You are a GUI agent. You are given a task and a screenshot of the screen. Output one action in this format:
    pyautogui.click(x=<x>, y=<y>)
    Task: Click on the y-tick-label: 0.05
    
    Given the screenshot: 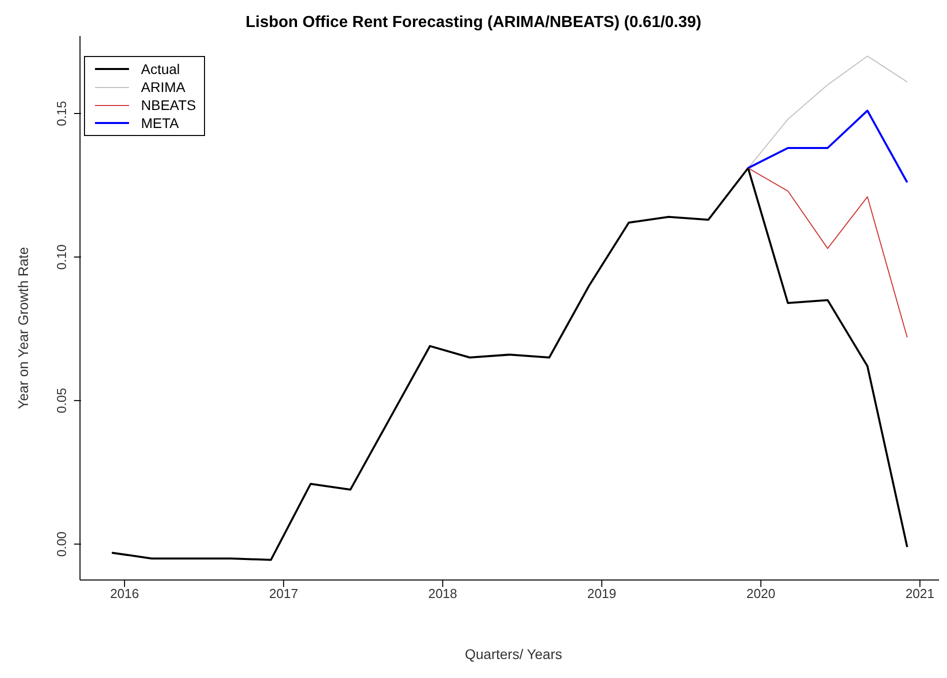 What is the action you would take?
    pyautogui.click(x=61, y=401)
    